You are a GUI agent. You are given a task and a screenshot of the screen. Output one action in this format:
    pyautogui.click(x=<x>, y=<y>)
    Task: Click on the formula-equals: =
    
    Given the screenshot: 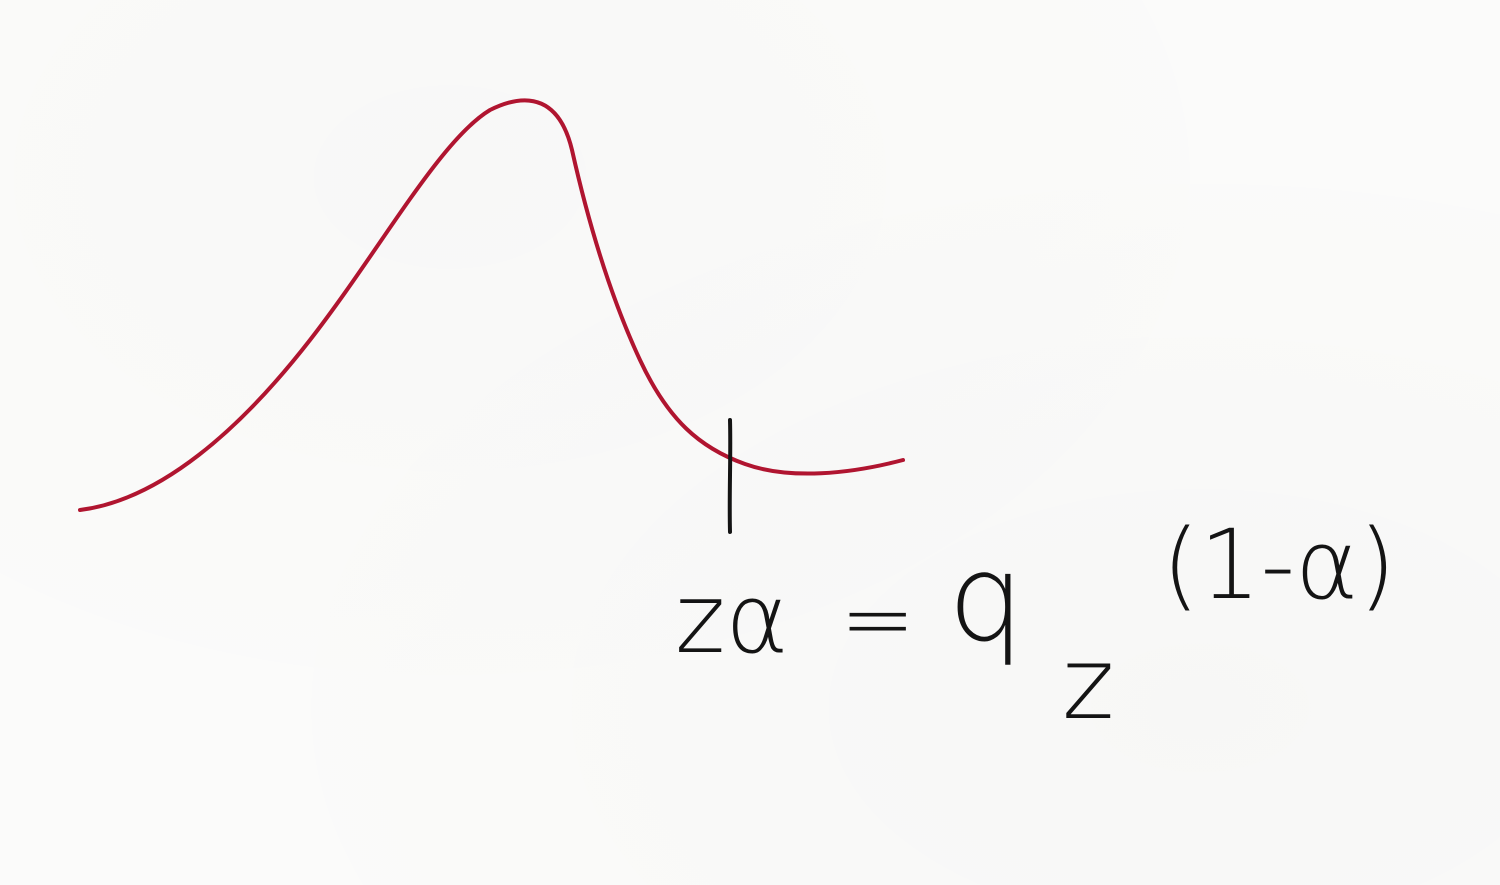 What is the action you would take?
    pyautogui.click(x=877, y=619)
    